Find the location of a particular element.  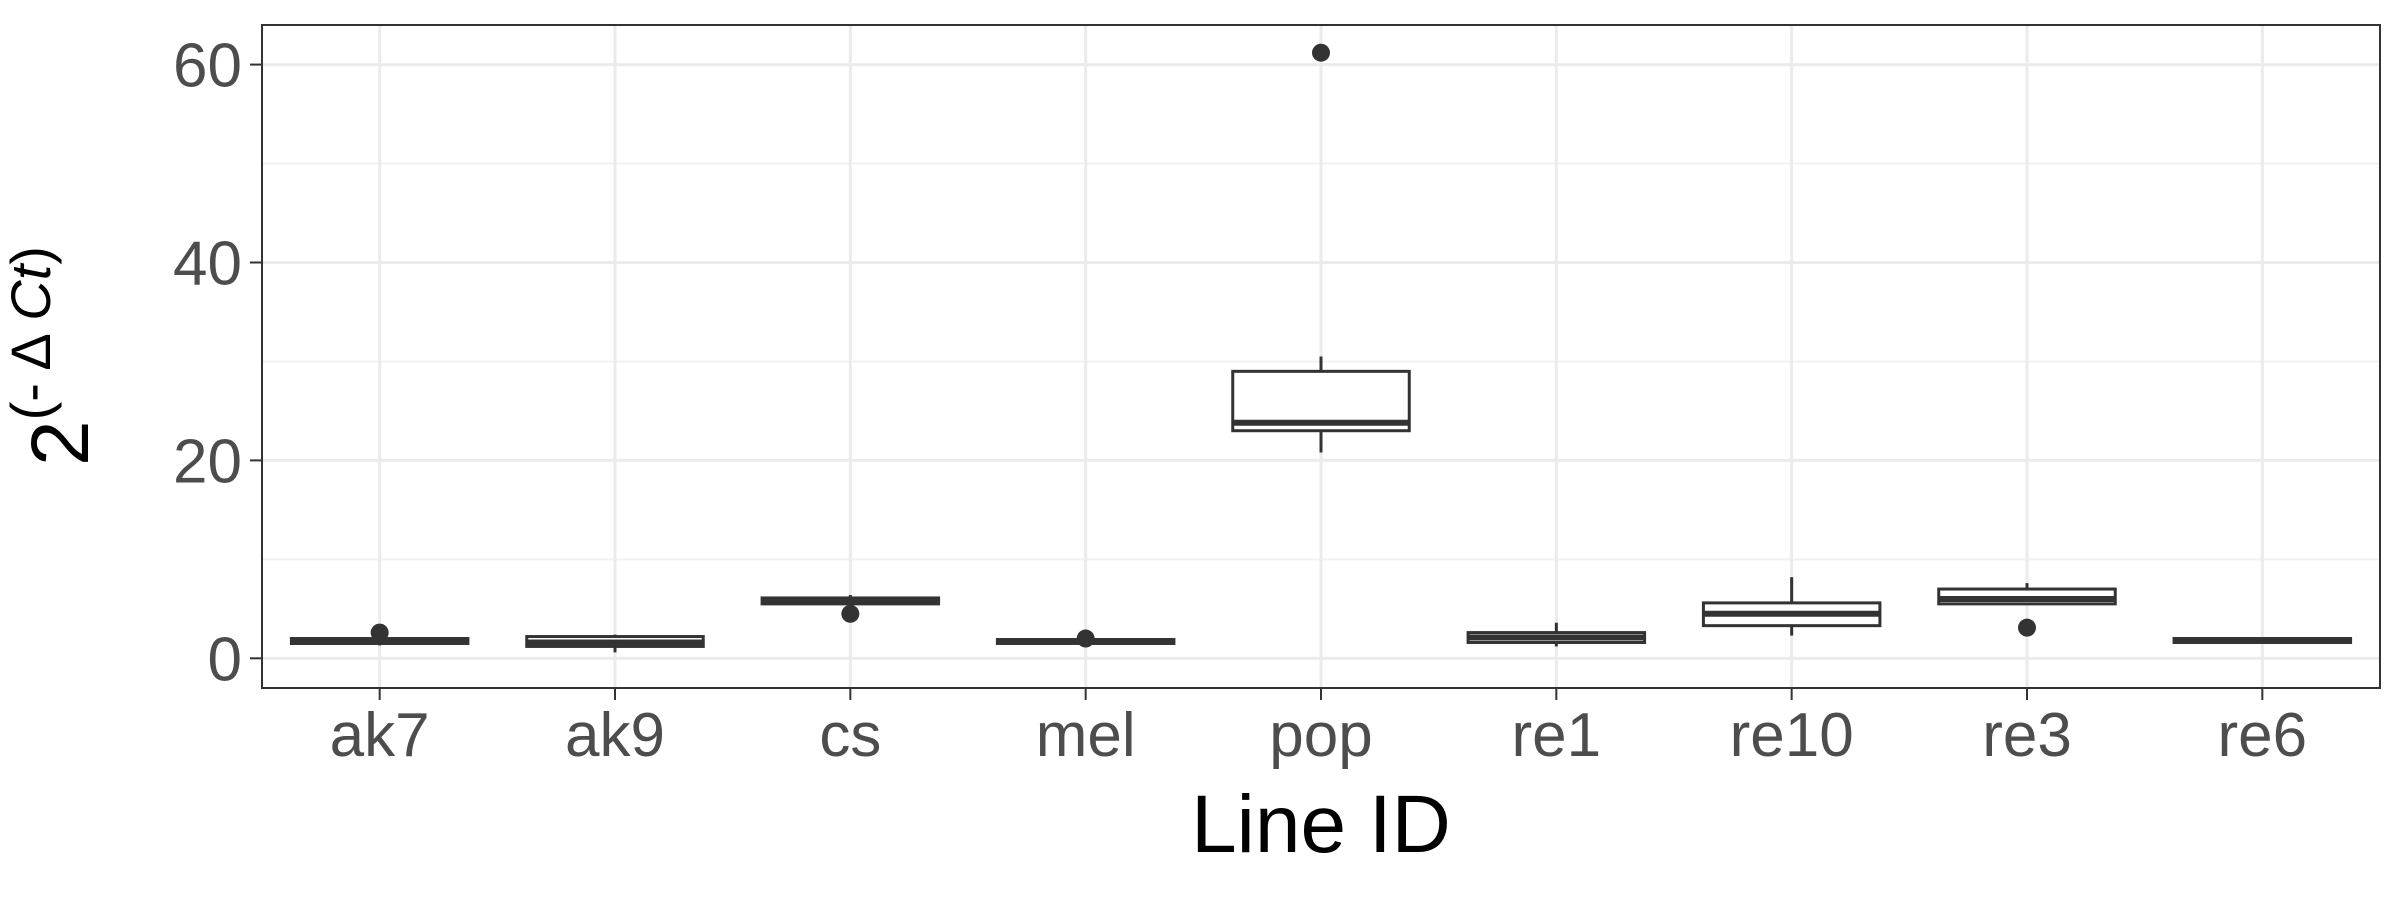

x-tick-label: re6 is located at coordinates (2263, 735).